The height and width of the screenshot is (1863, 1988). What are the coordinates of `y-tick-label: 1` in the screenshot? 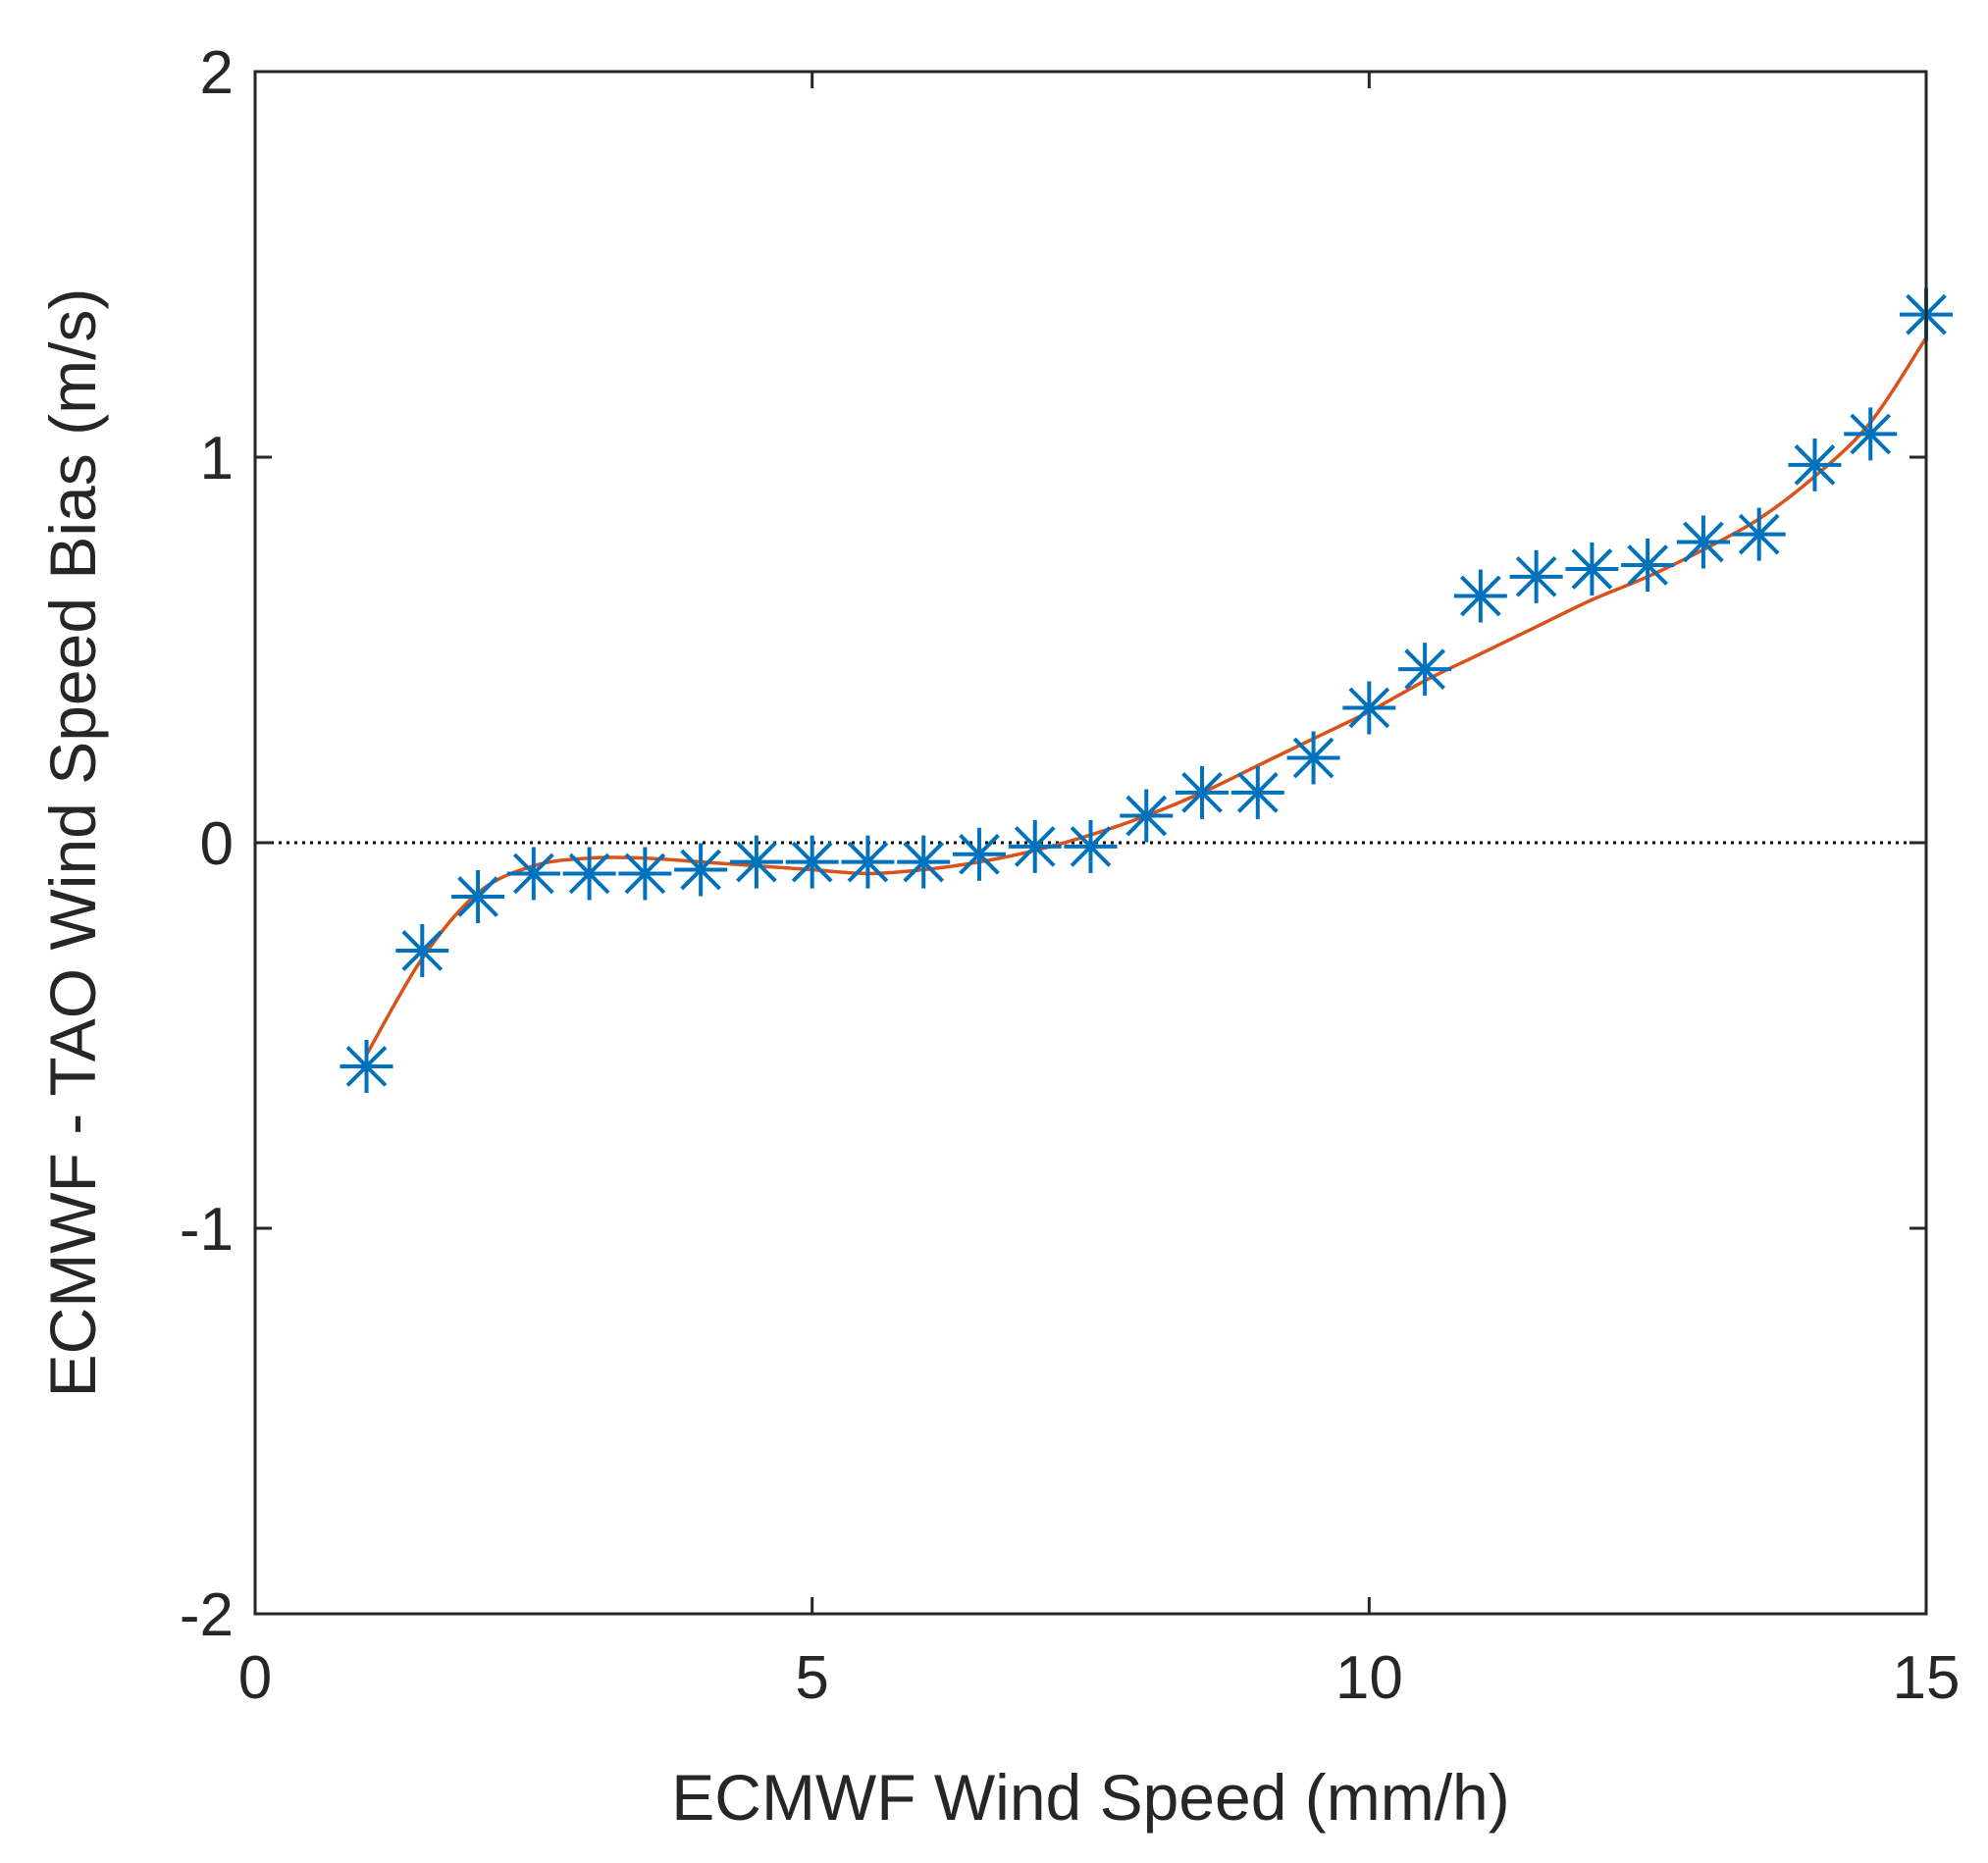 It's located at (217, 459).